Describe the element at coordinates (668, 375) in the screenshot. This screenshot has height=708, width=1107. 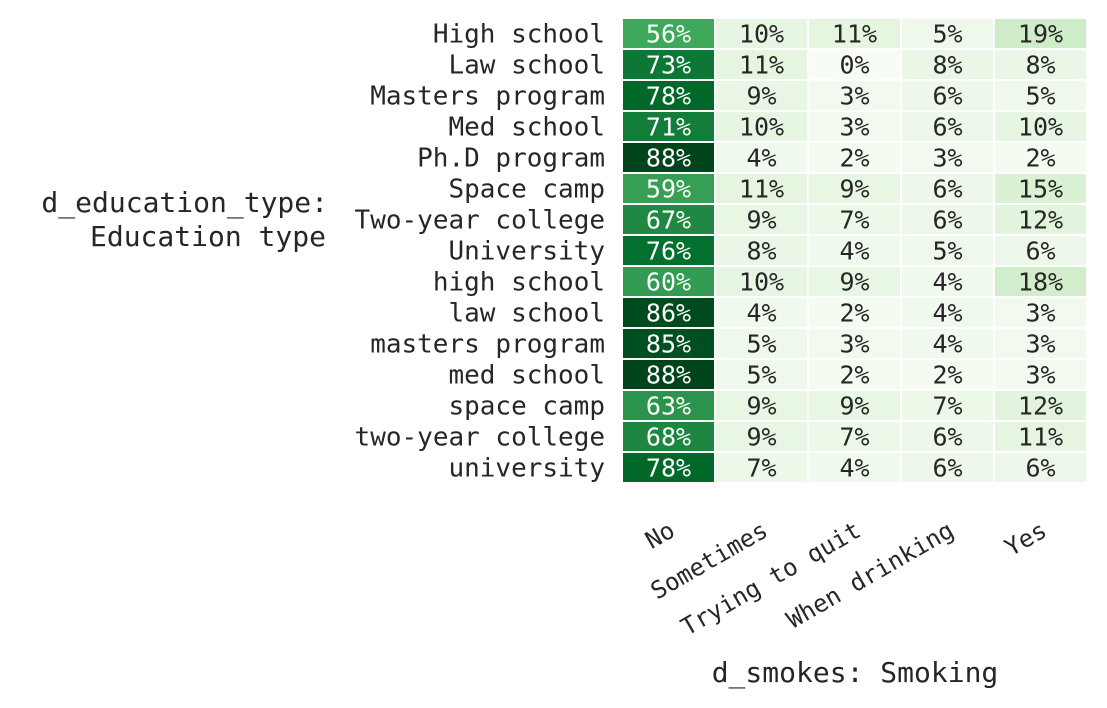
I see `cell-value-label: 88%` at that location.